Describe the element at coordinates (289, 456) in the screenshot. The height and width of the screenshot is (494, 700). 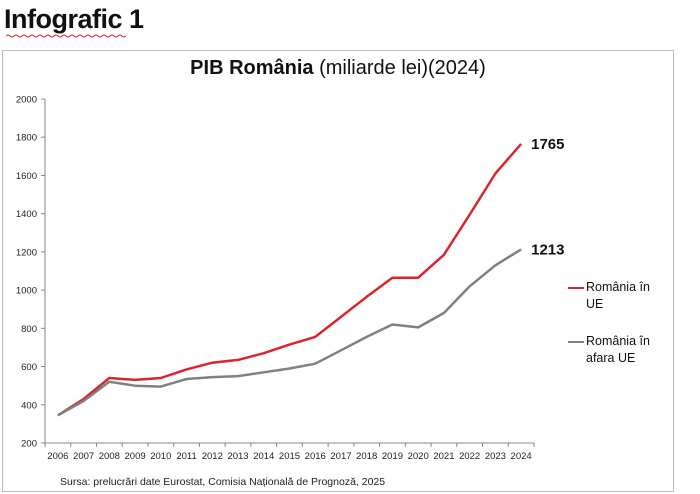
I see `x-tick-label: 2015` at that location.